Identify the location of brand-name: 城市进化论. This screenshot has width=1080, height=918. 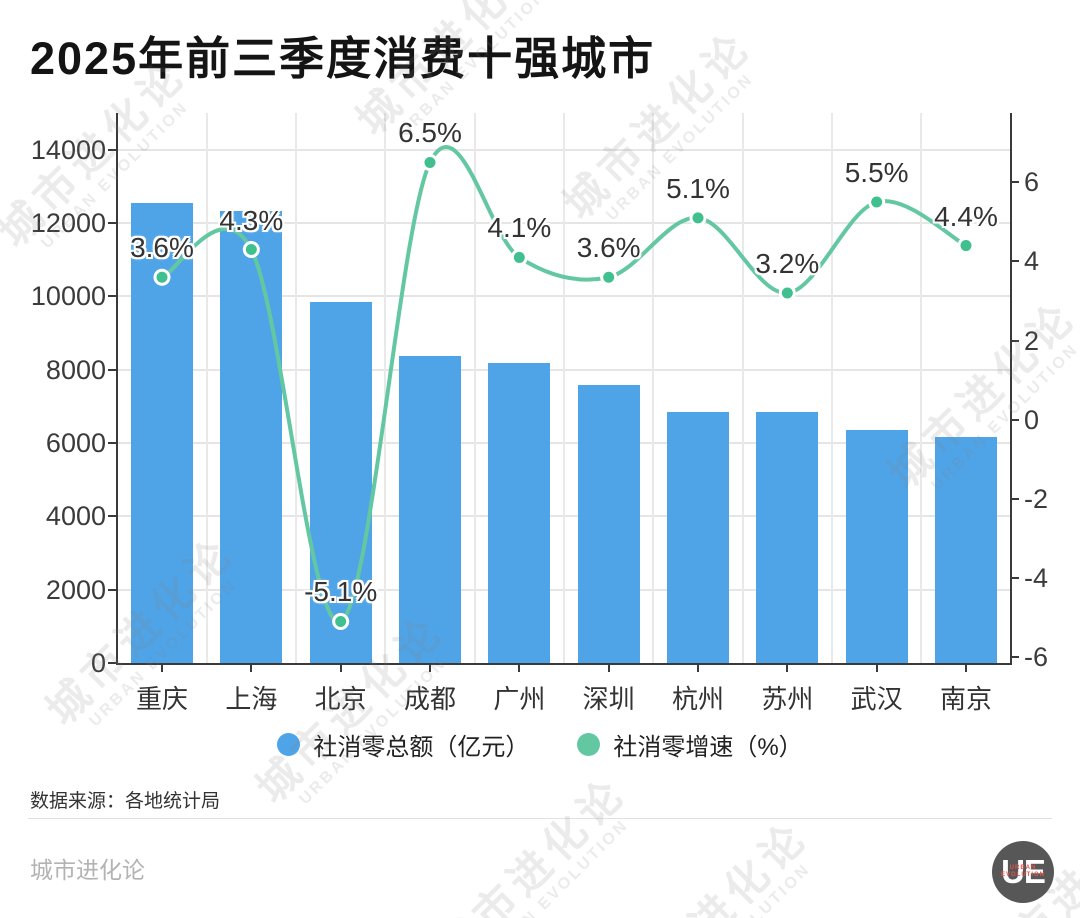
(87, 870).